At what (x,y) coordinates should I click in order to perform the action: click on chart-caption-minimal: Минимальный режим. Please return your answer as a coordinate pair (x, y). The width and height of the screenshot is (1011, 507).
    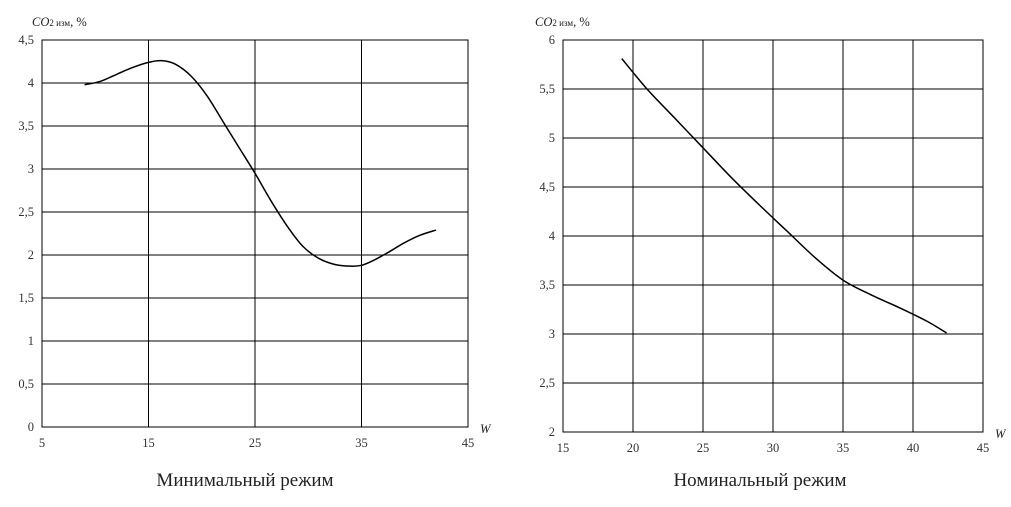
    Looking at the image, I should click on (245, 480).